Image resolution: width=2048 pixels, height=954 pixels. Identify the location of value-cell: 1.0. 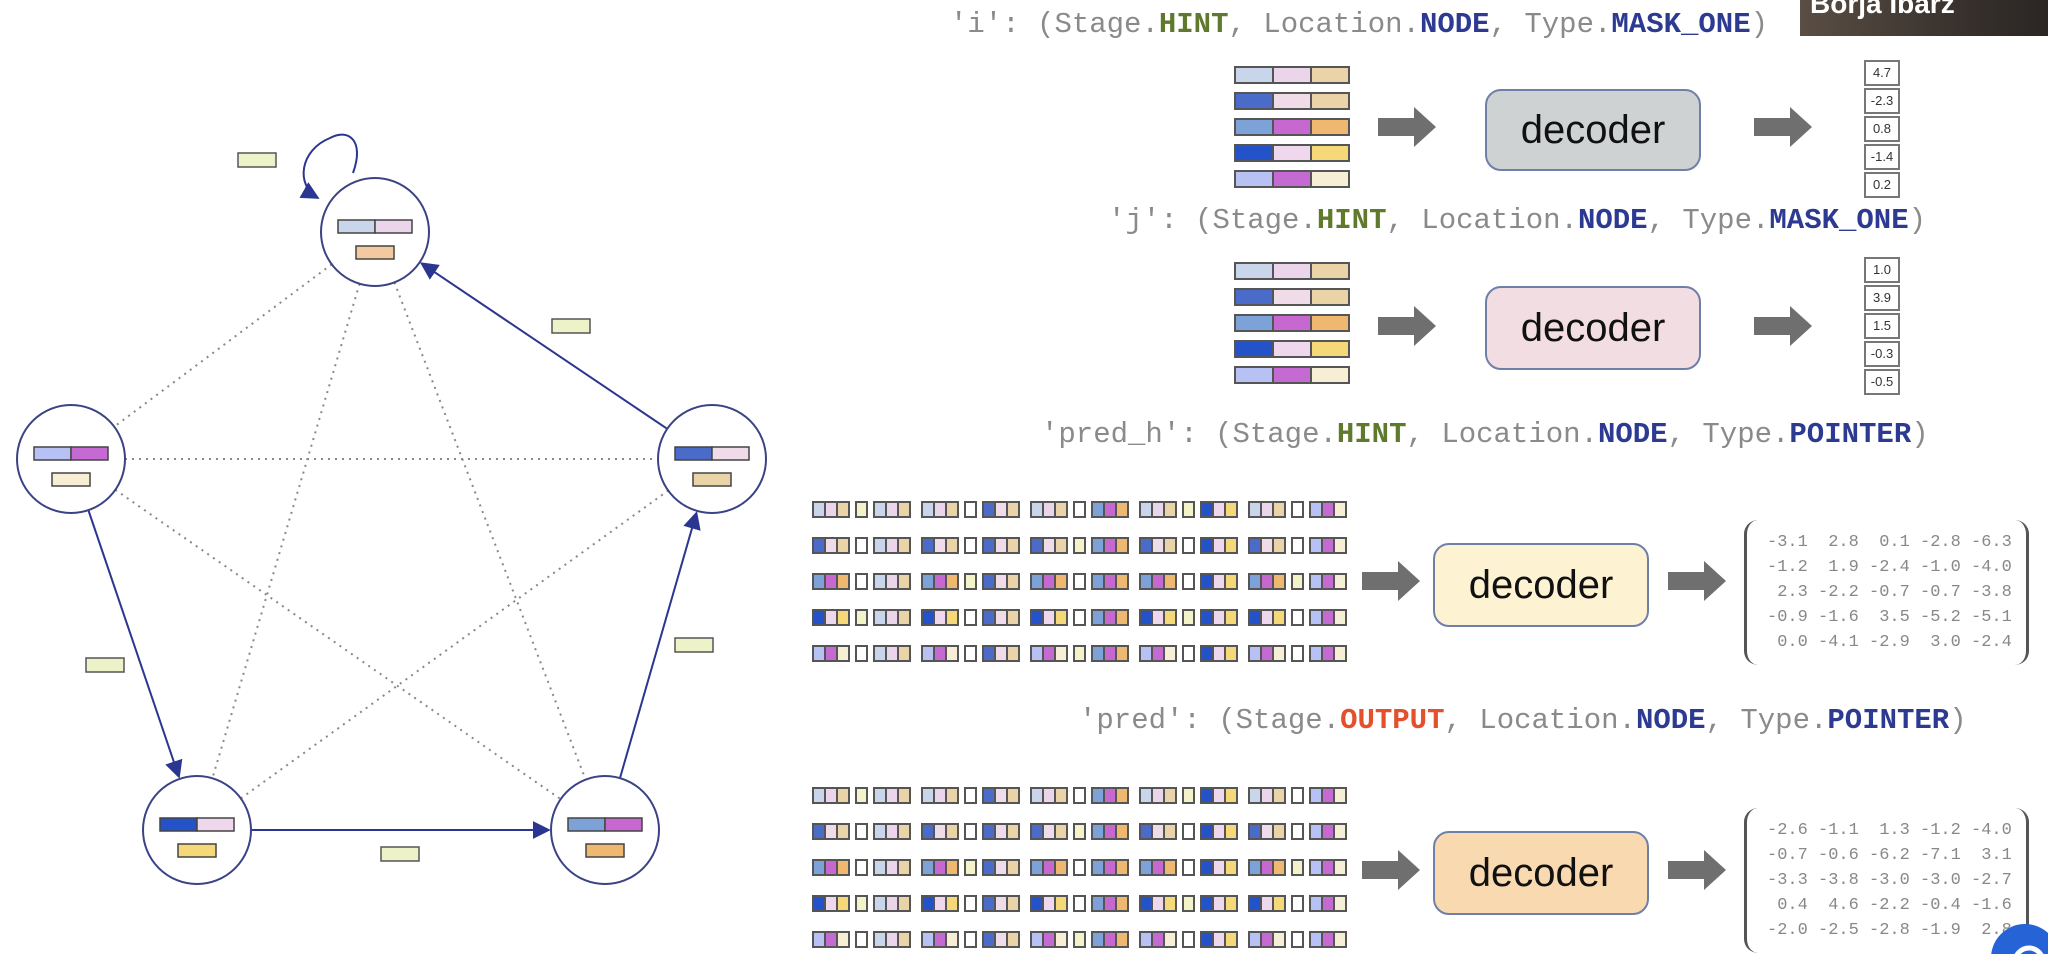
(1882, 270).